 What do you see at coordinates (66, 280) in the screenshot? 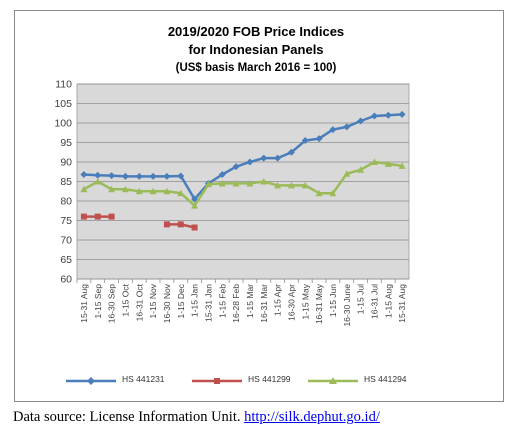
I see `y-tick-label: 60` at bounding box center [66, 280].